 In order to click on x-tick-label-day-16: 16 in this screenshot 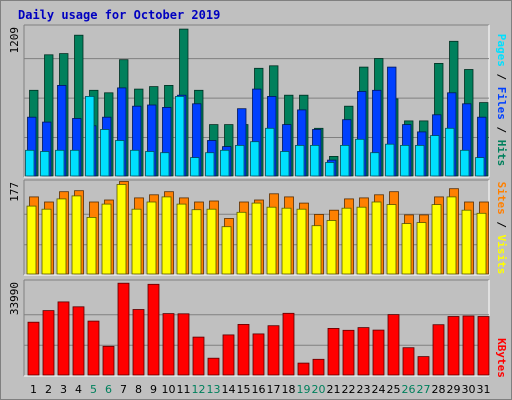, I will do `click(259, 389)`.